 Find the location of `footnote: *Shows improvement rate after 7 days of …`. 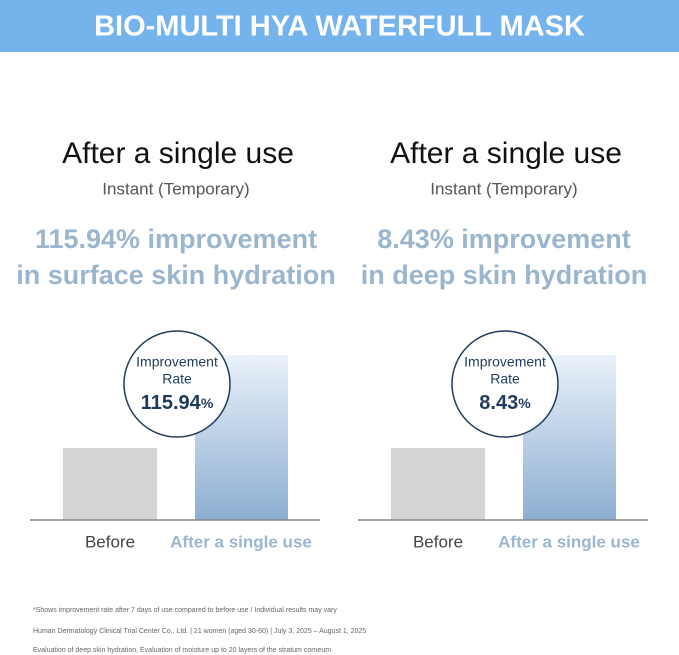

footnote: *Shows improvement rate after 7 days of … is located at coordinates (185, 610).